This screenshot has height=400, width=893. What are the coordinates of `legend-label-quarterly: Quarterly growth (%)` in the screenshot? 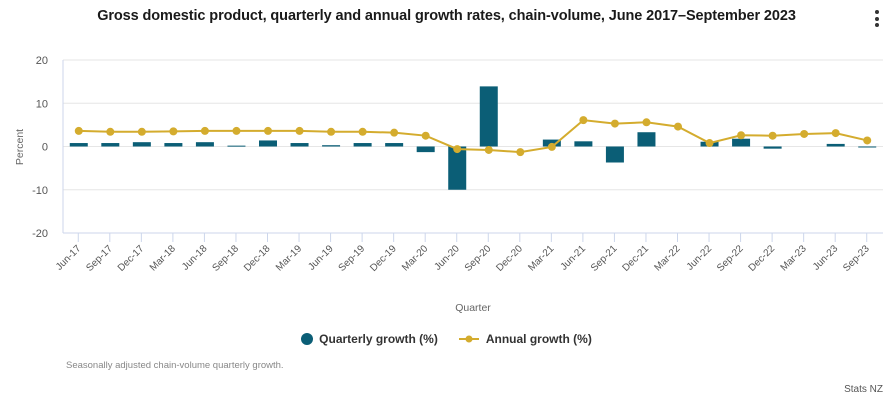 It's located at (378, 339).